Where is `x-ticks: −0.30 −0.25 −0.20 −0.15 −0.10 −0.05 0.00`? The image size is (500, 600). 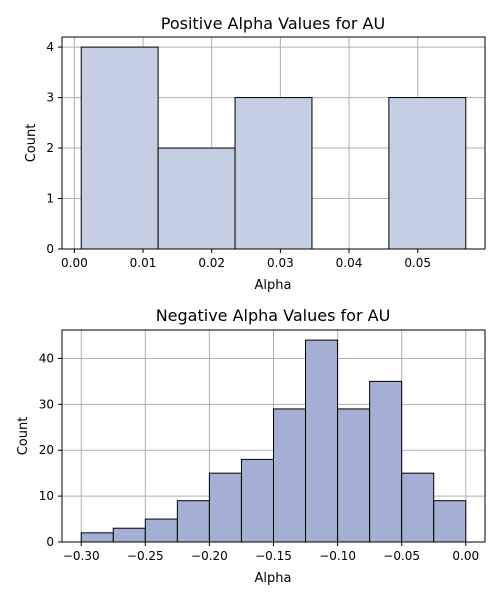
x-ticks: −0.30 −0.25 −0.20 −0.15 −0.10 −0.05 0.00 is located at coordinates (271, 552).